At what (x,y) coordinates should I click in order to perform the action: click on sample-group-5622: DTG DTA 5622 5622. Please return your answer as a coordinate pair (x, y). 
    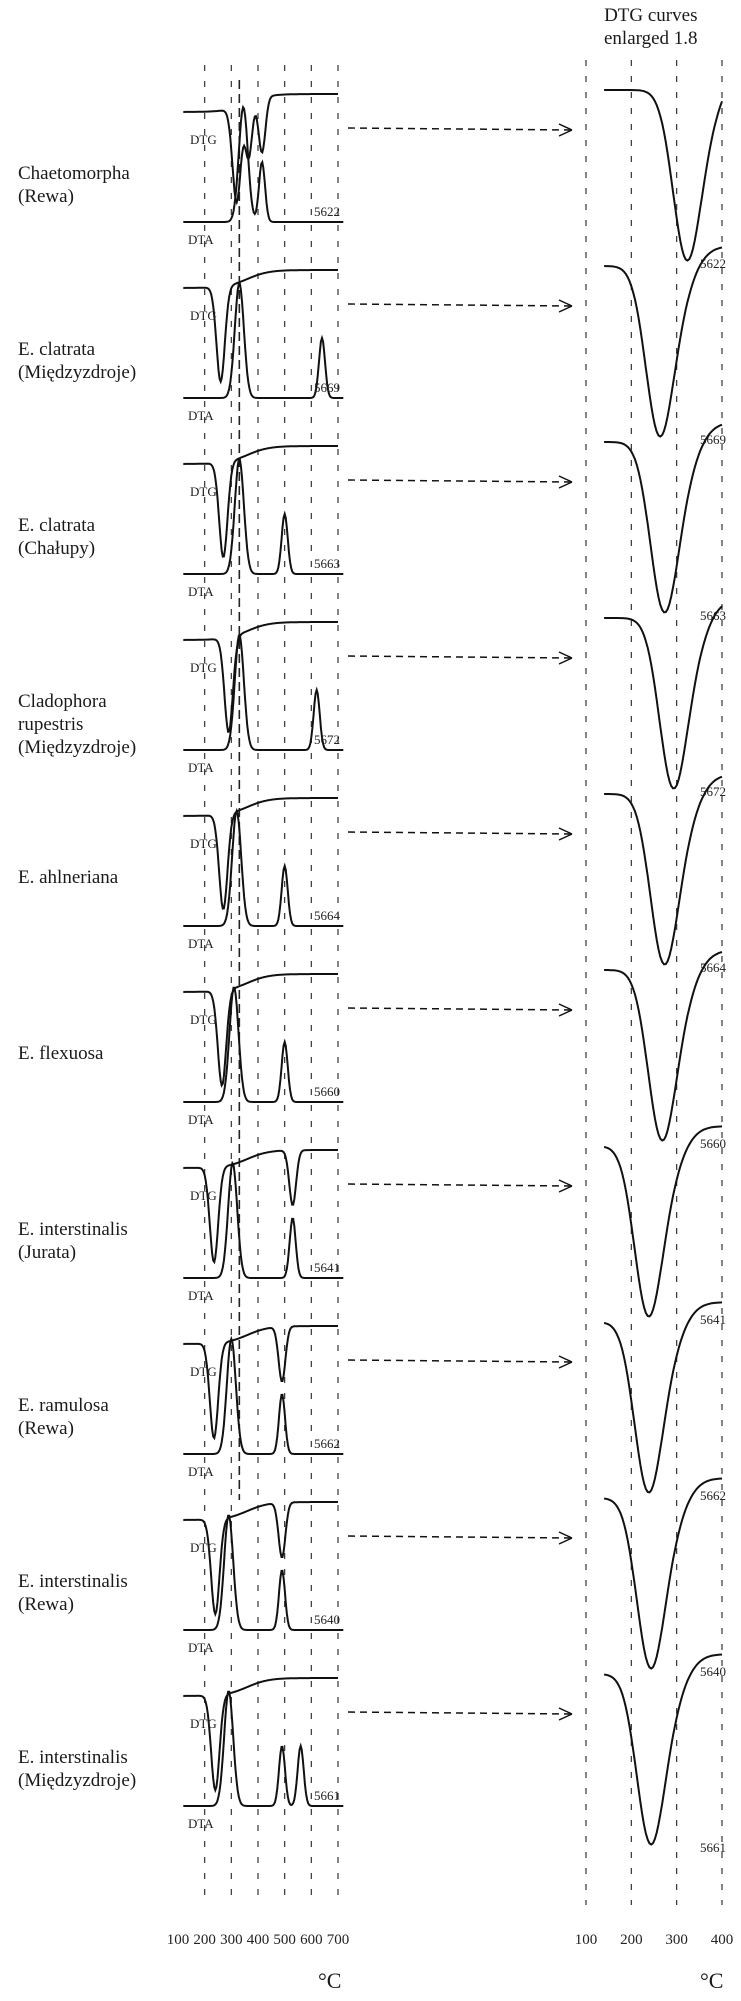
    Looking at the image, I should click on (454, 180).